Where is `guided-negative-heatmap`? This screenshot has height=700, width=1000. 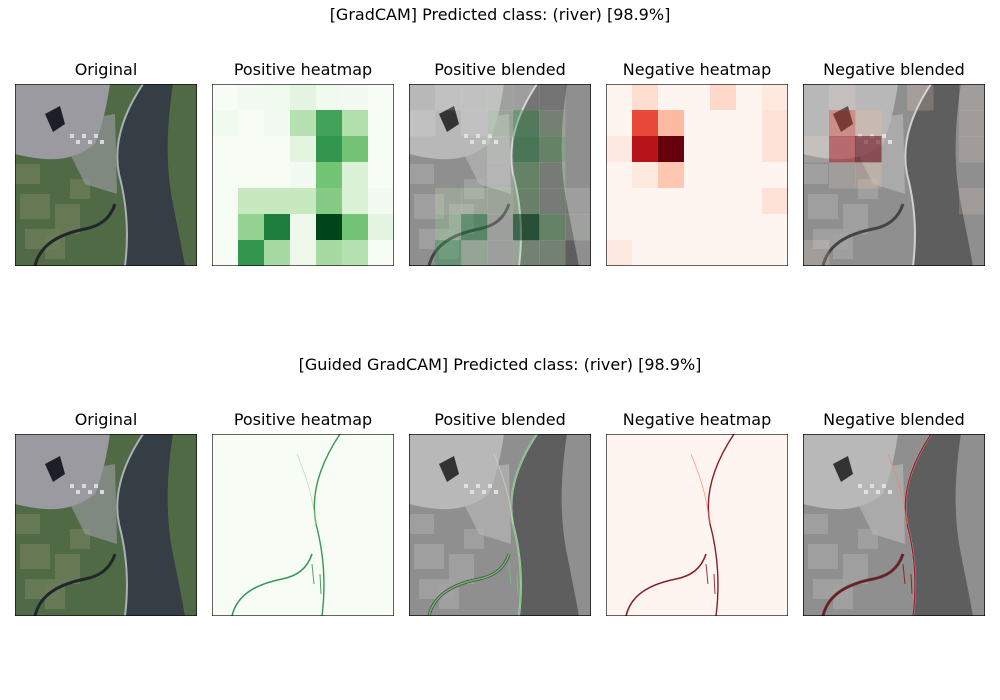 guided-negative-heatmap is located at coordinates (697, 525).